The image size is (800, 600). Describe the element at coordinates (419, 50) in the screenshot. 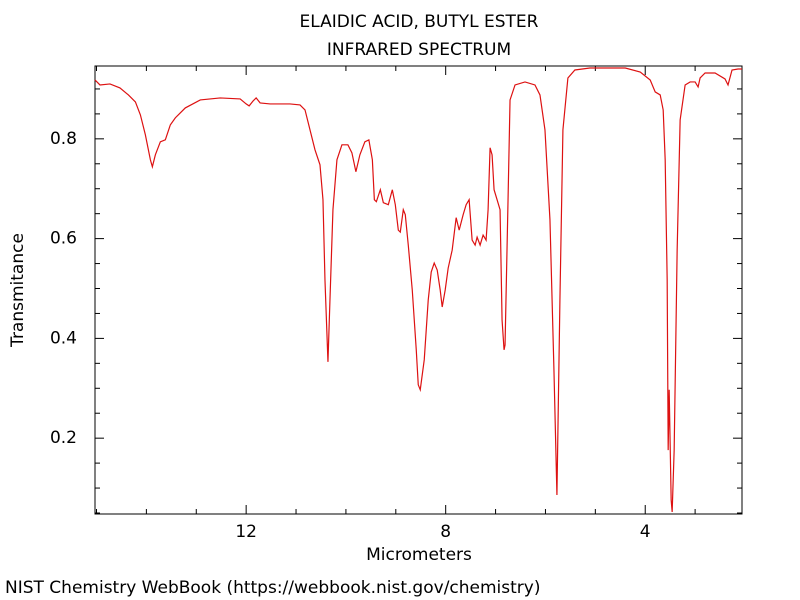

I see `chart-subtitle: INFRARED SPECTRUM` at that location.